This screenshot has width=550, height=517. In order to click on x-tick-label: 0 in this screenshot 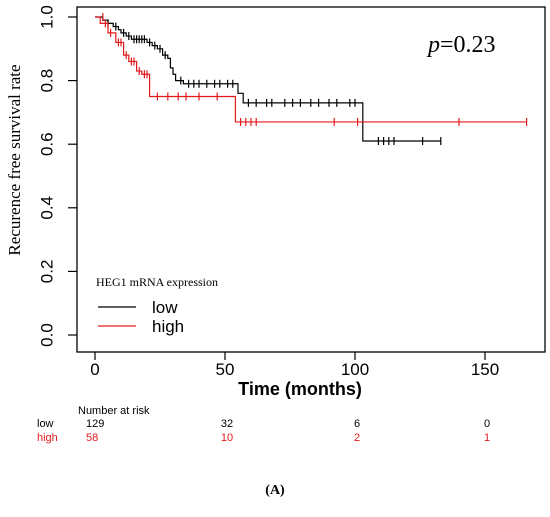, I will do `click(94, 369)`.